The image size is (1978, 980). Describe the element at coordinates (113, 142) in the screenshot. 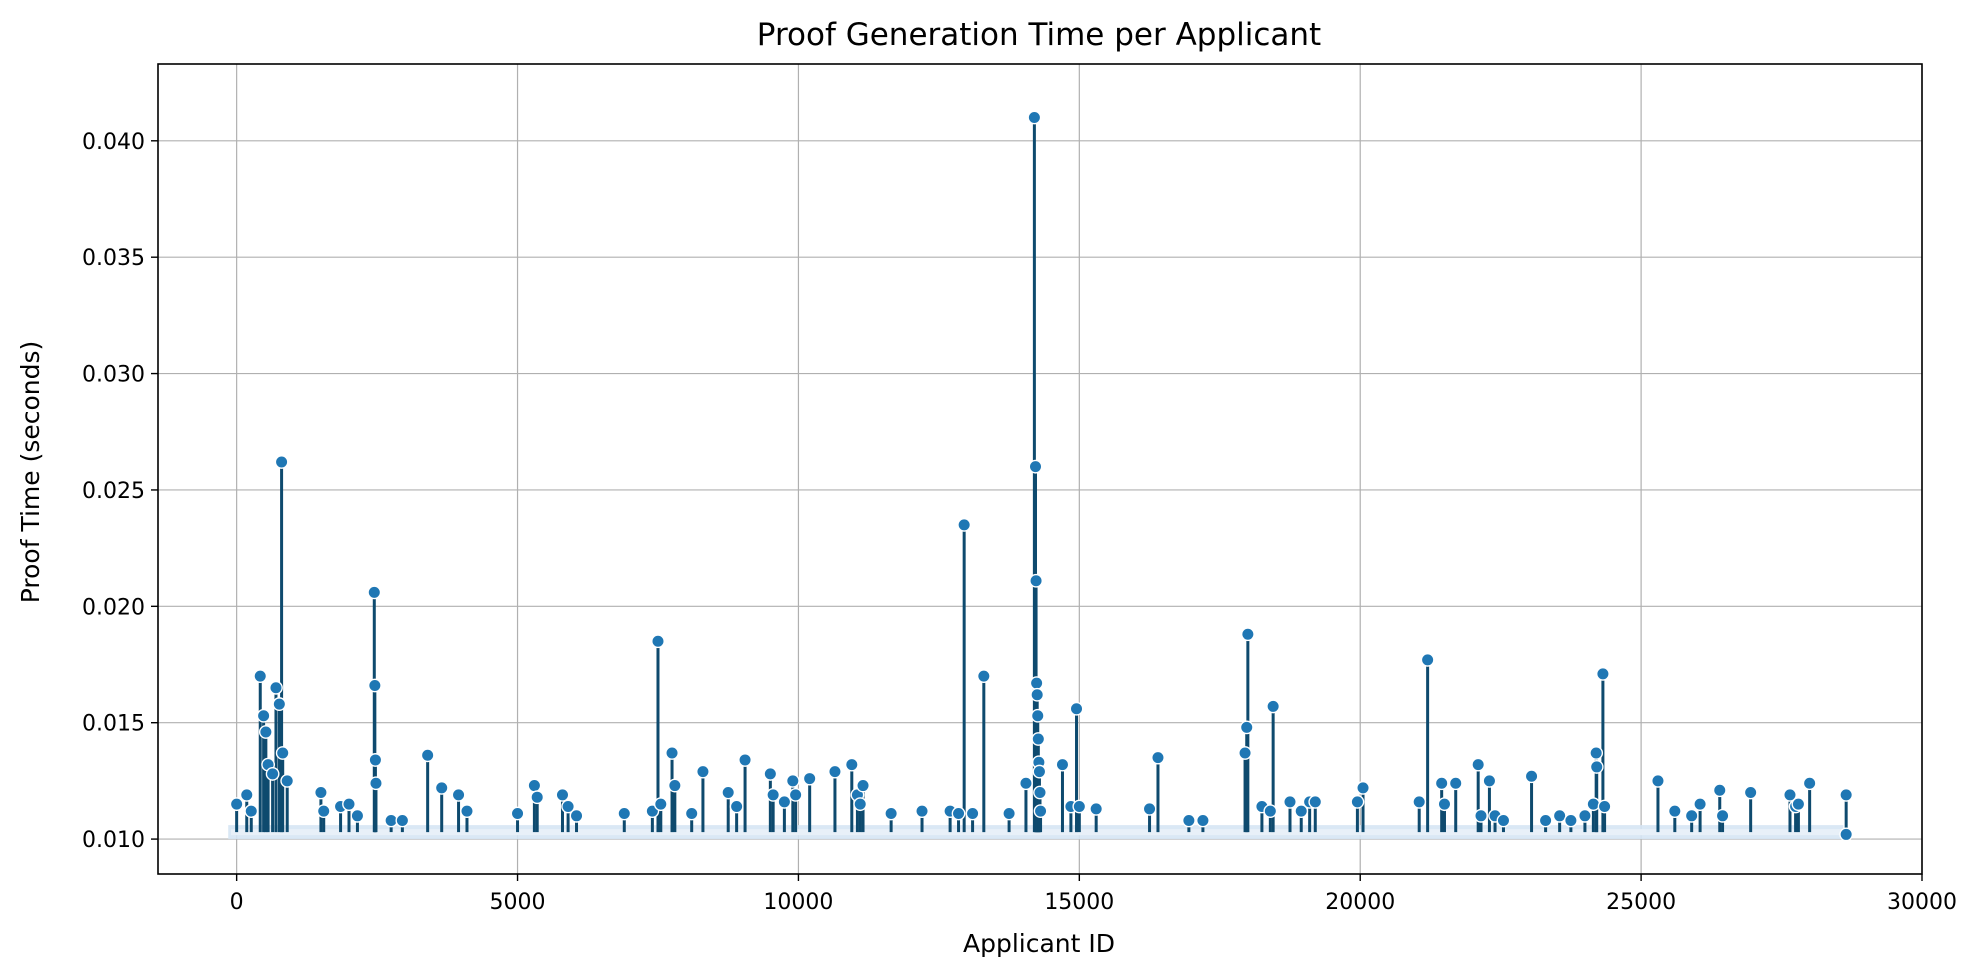

I see `y-tick-label: 0.040` at that location.